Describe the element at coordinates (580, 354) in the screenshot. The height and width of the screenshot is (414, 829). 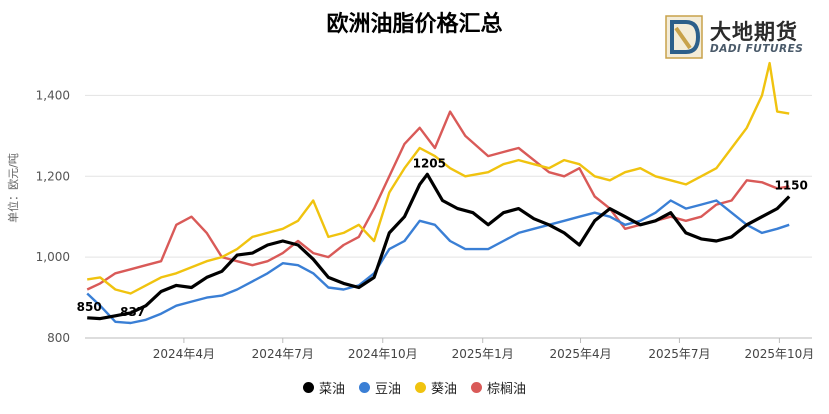
I see `x-tick-label: 2025年4月` at that location.